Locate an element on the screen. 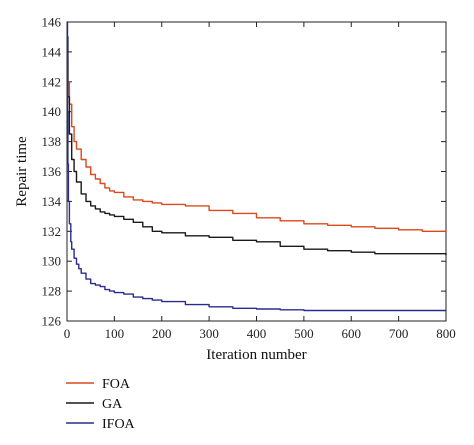 The image size is (474, 445). y-tick-label: 134 is located at coordinates (52, 201).